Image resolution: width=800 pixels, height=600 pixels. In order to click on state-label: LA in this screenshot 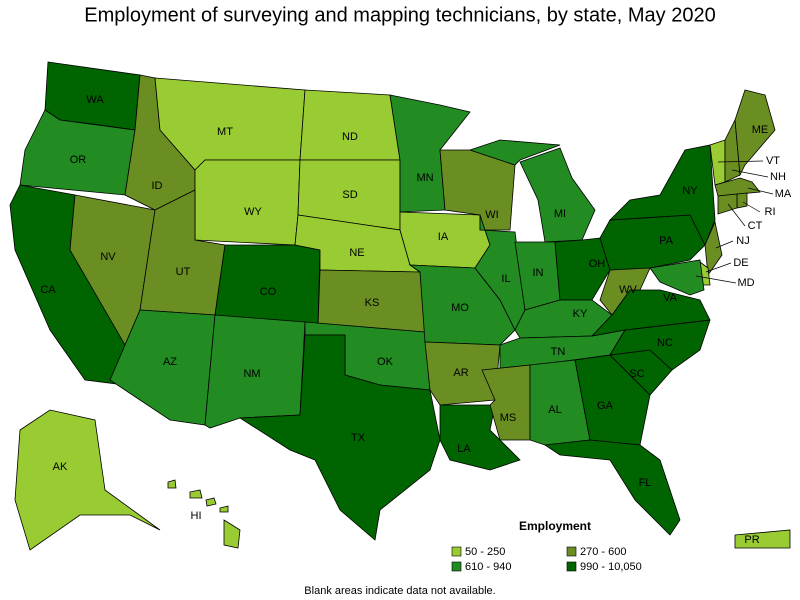, I will do `click(464, 449)`.